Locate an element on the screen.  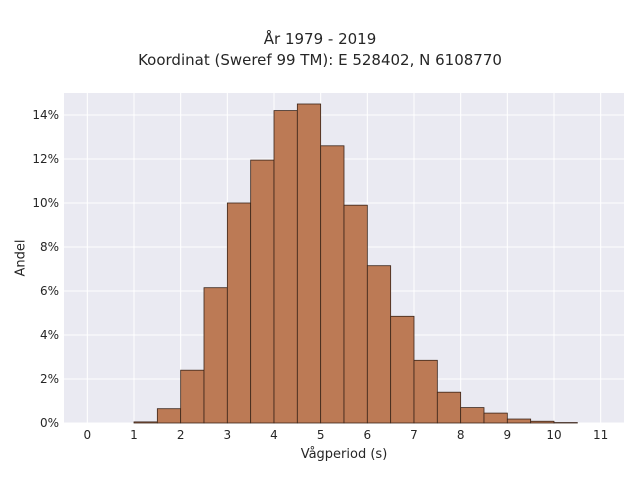
x-tick-label: 0 is located at coordinates (88, 435).